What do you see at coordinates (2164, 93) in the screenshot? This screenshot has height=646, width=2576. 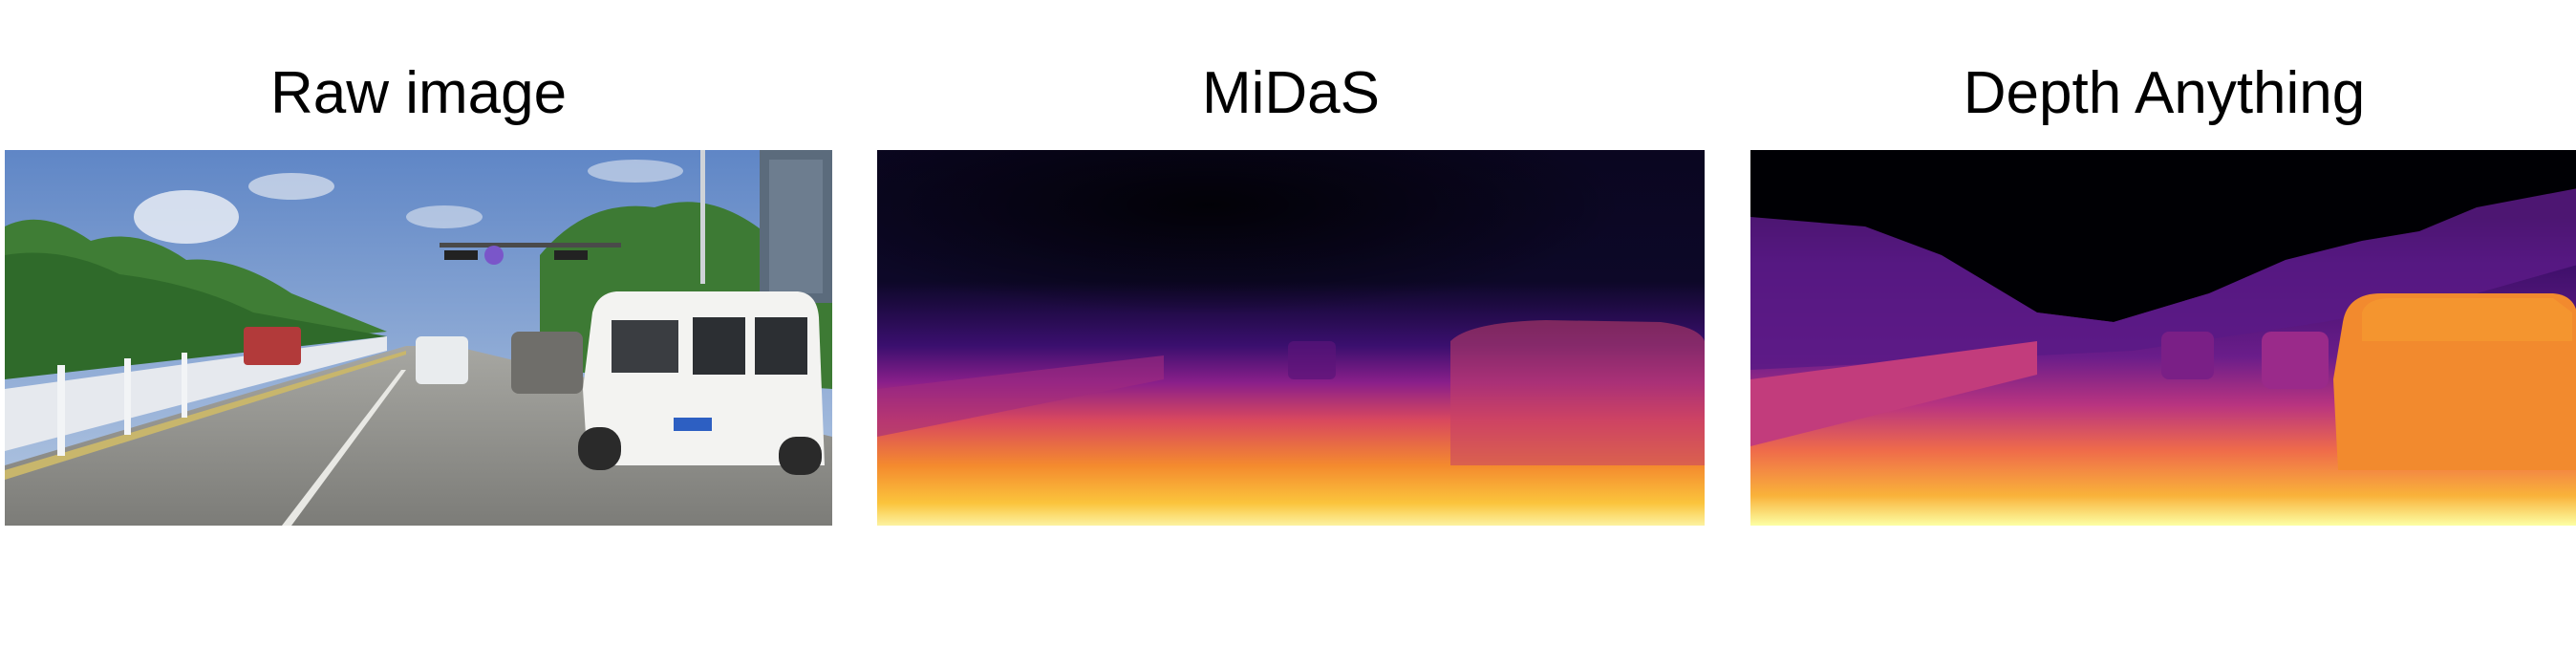 I see `depth-anything-title: Depth Anything` at bounding box center [2164, 93].